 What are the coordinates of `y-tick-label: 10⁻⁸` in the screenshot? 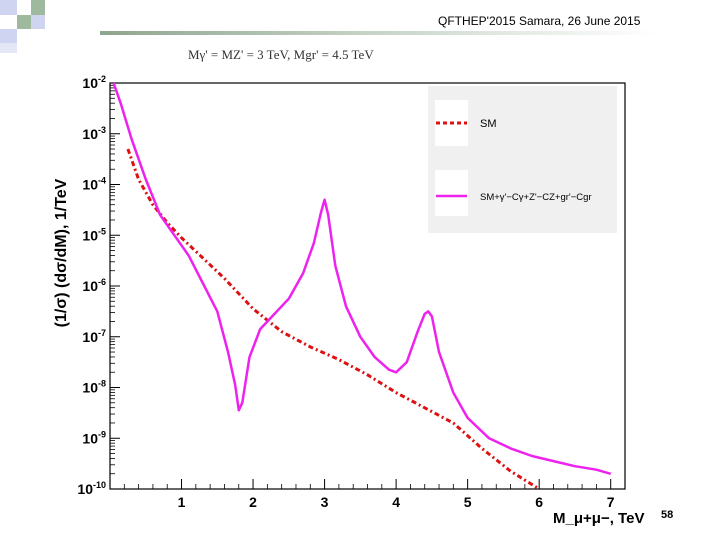 It's located at (94, 387).